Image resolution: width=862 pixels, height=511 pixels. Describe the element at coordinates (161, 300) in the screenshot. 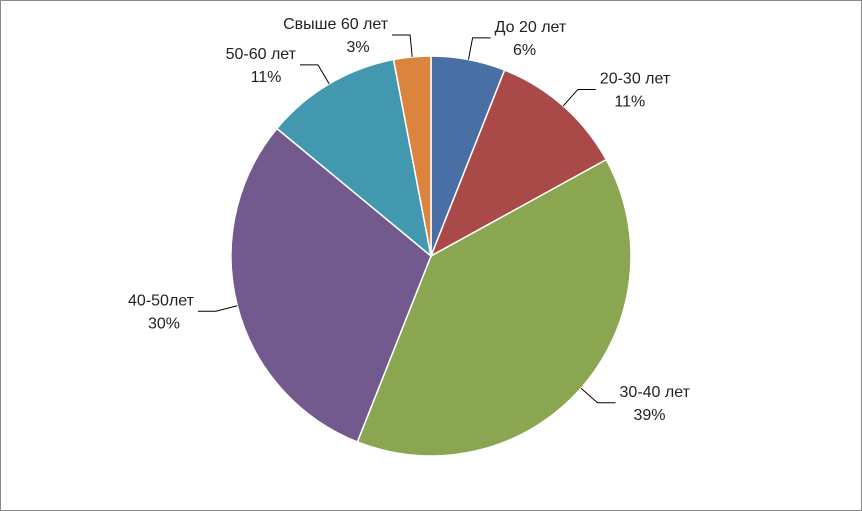

I see `slice-label: 40-50лет` at that location.